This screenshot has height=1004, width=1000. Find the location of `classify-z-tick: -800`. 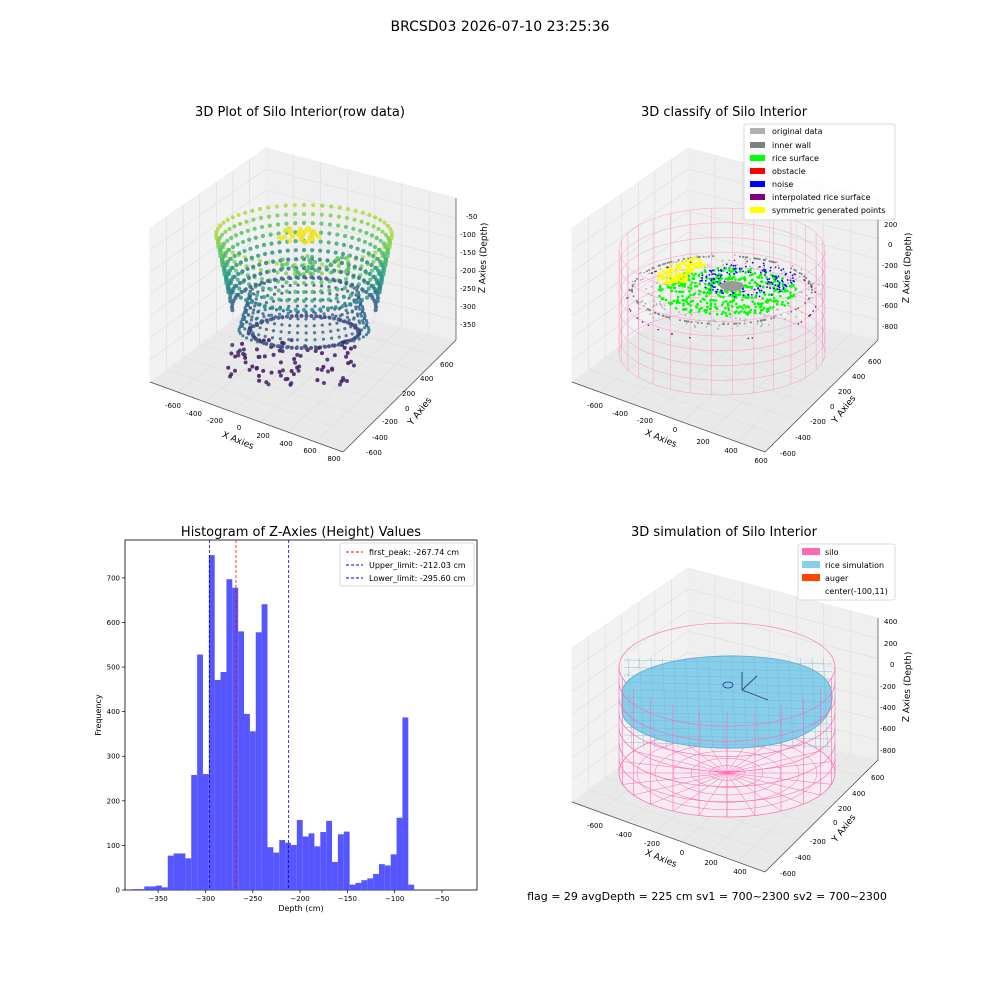

classify-z-tick: -800 is located at coordinates (890, 327).